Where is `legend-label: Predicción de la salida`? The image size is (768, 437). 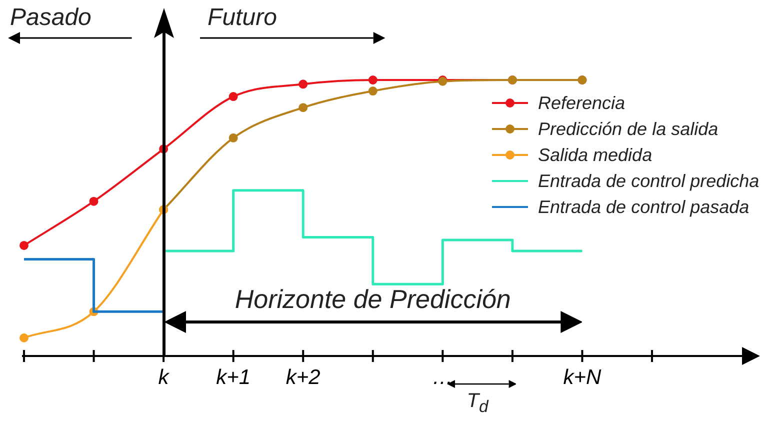
legend-label: Predicción de la salida is located at coordinates (628, 129).